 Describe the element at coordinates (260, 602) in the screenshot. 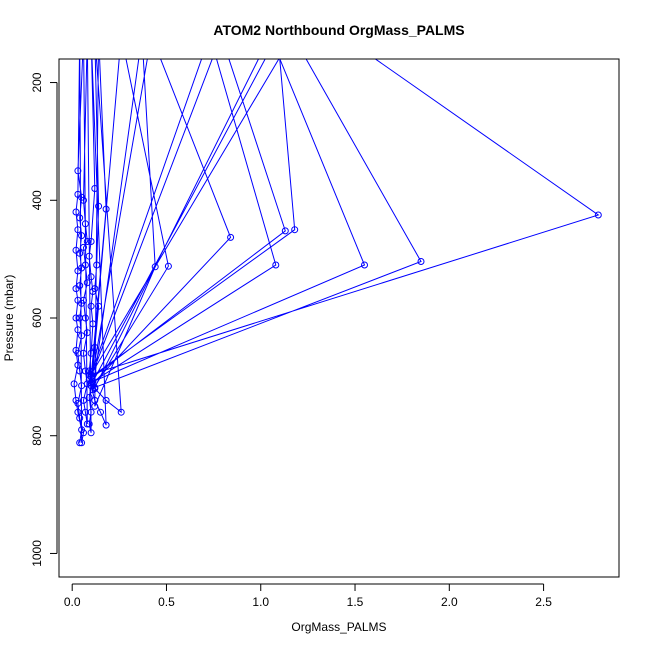

I see `x-tick-label: 1.0` at that location.